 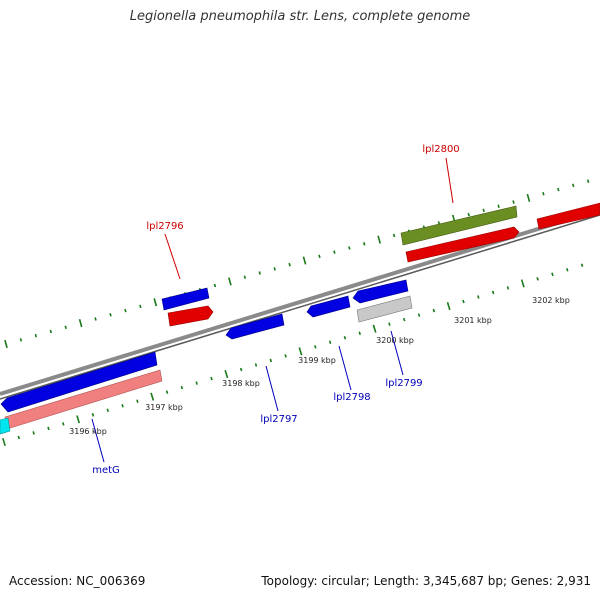 I want to click on callout-lpl2796, so click(x=172, y=256).